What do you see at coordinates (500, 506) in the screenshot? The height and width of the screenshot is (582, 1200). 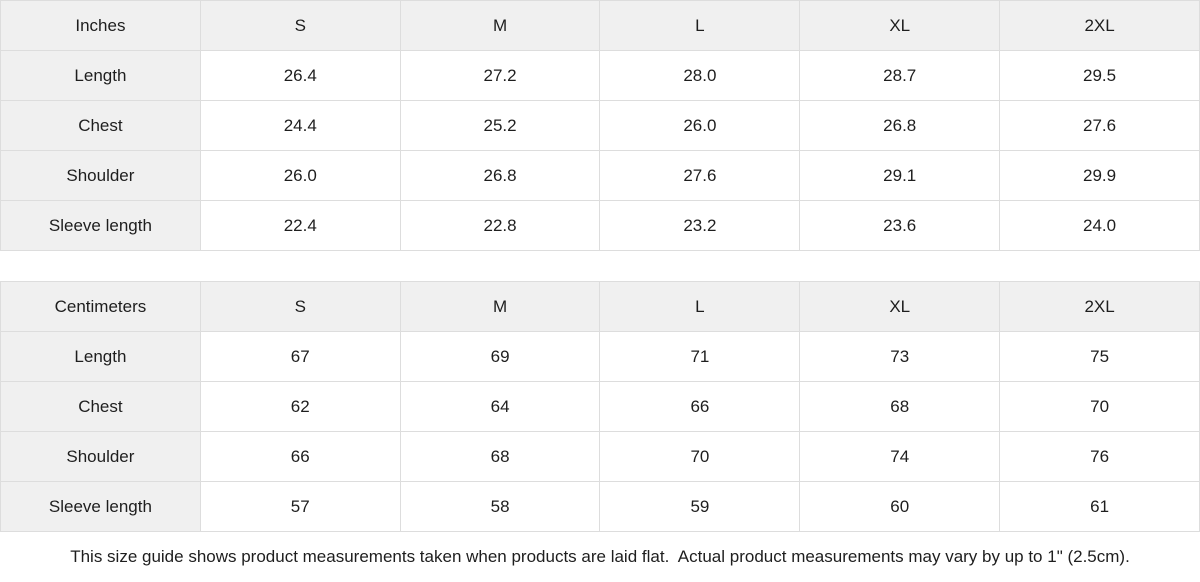 I see `value-cell: 58` at bounding box center [500, 506].